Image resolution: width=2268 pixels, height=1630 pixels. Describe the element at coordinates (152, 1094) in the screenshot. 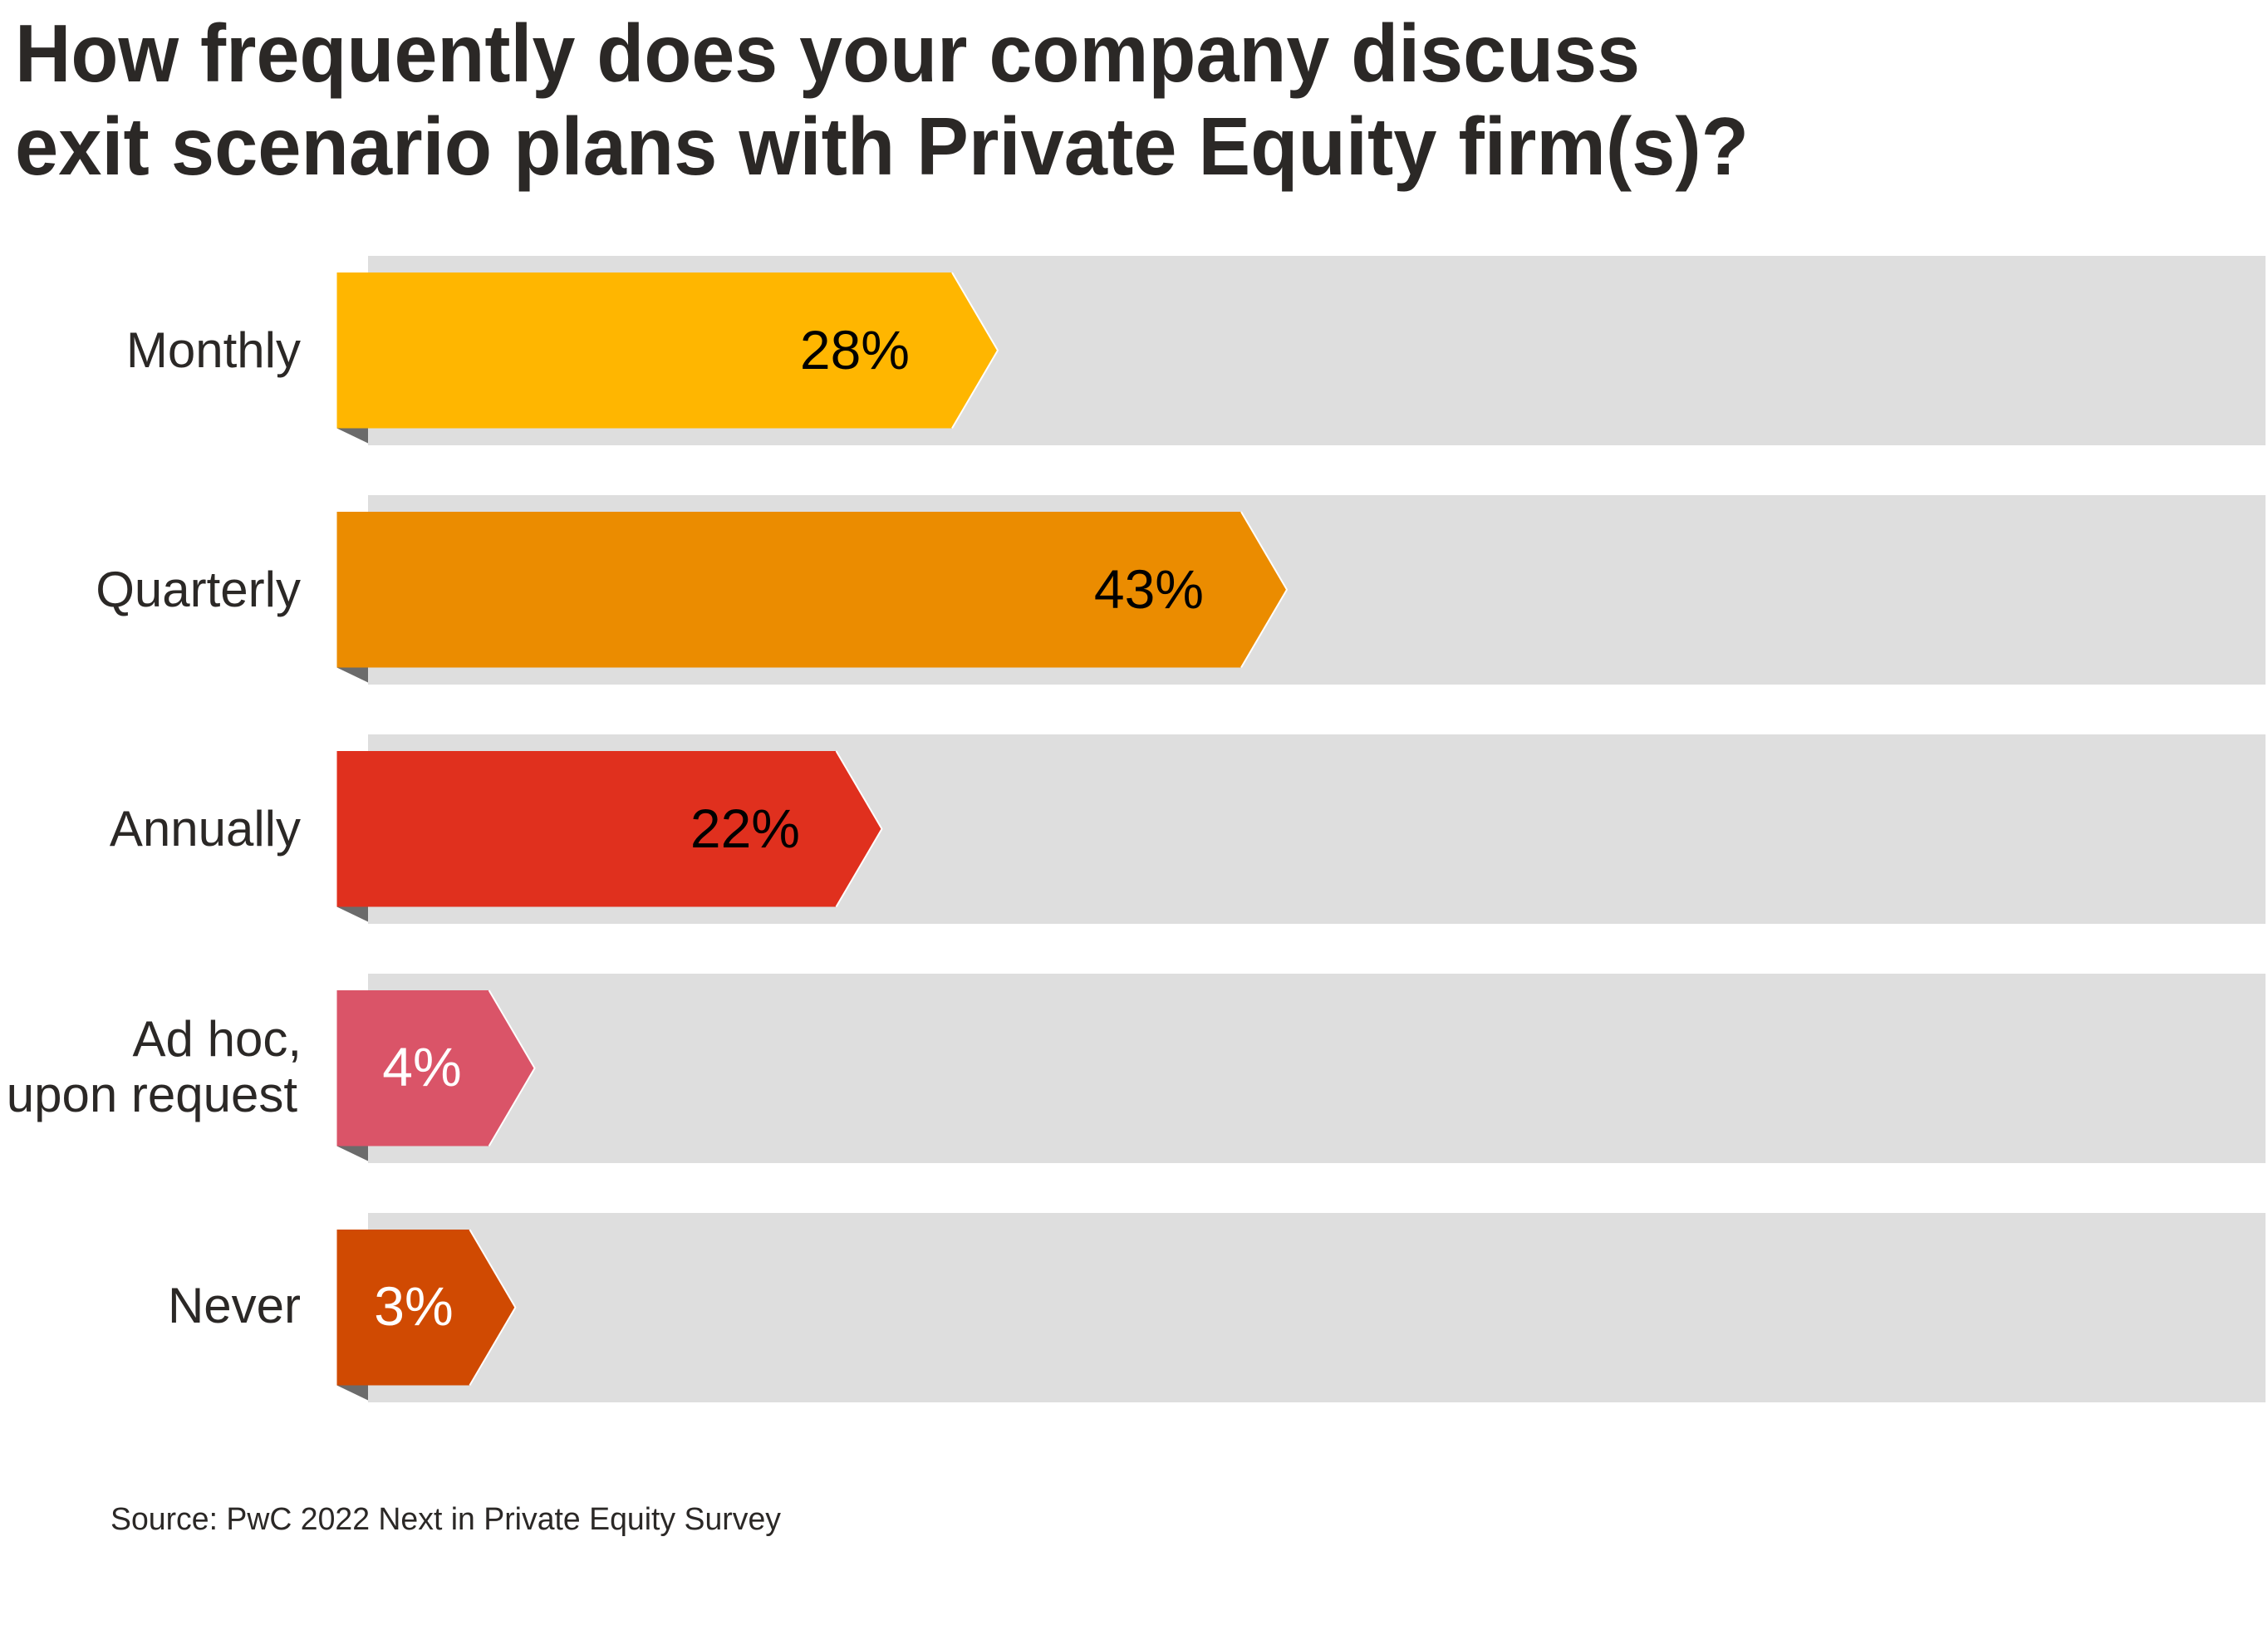

I see `svg-text: upon request` at that location.